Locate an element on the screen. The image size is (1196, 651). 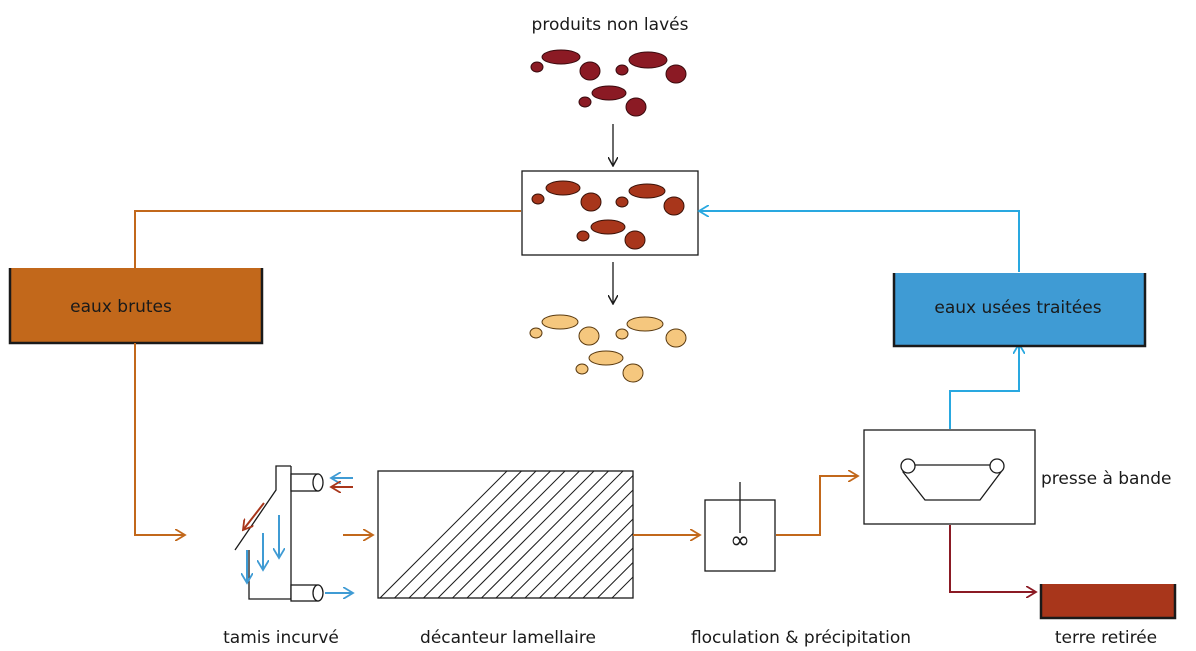
removed-soil-tank is located at coordinates (1107, 600).